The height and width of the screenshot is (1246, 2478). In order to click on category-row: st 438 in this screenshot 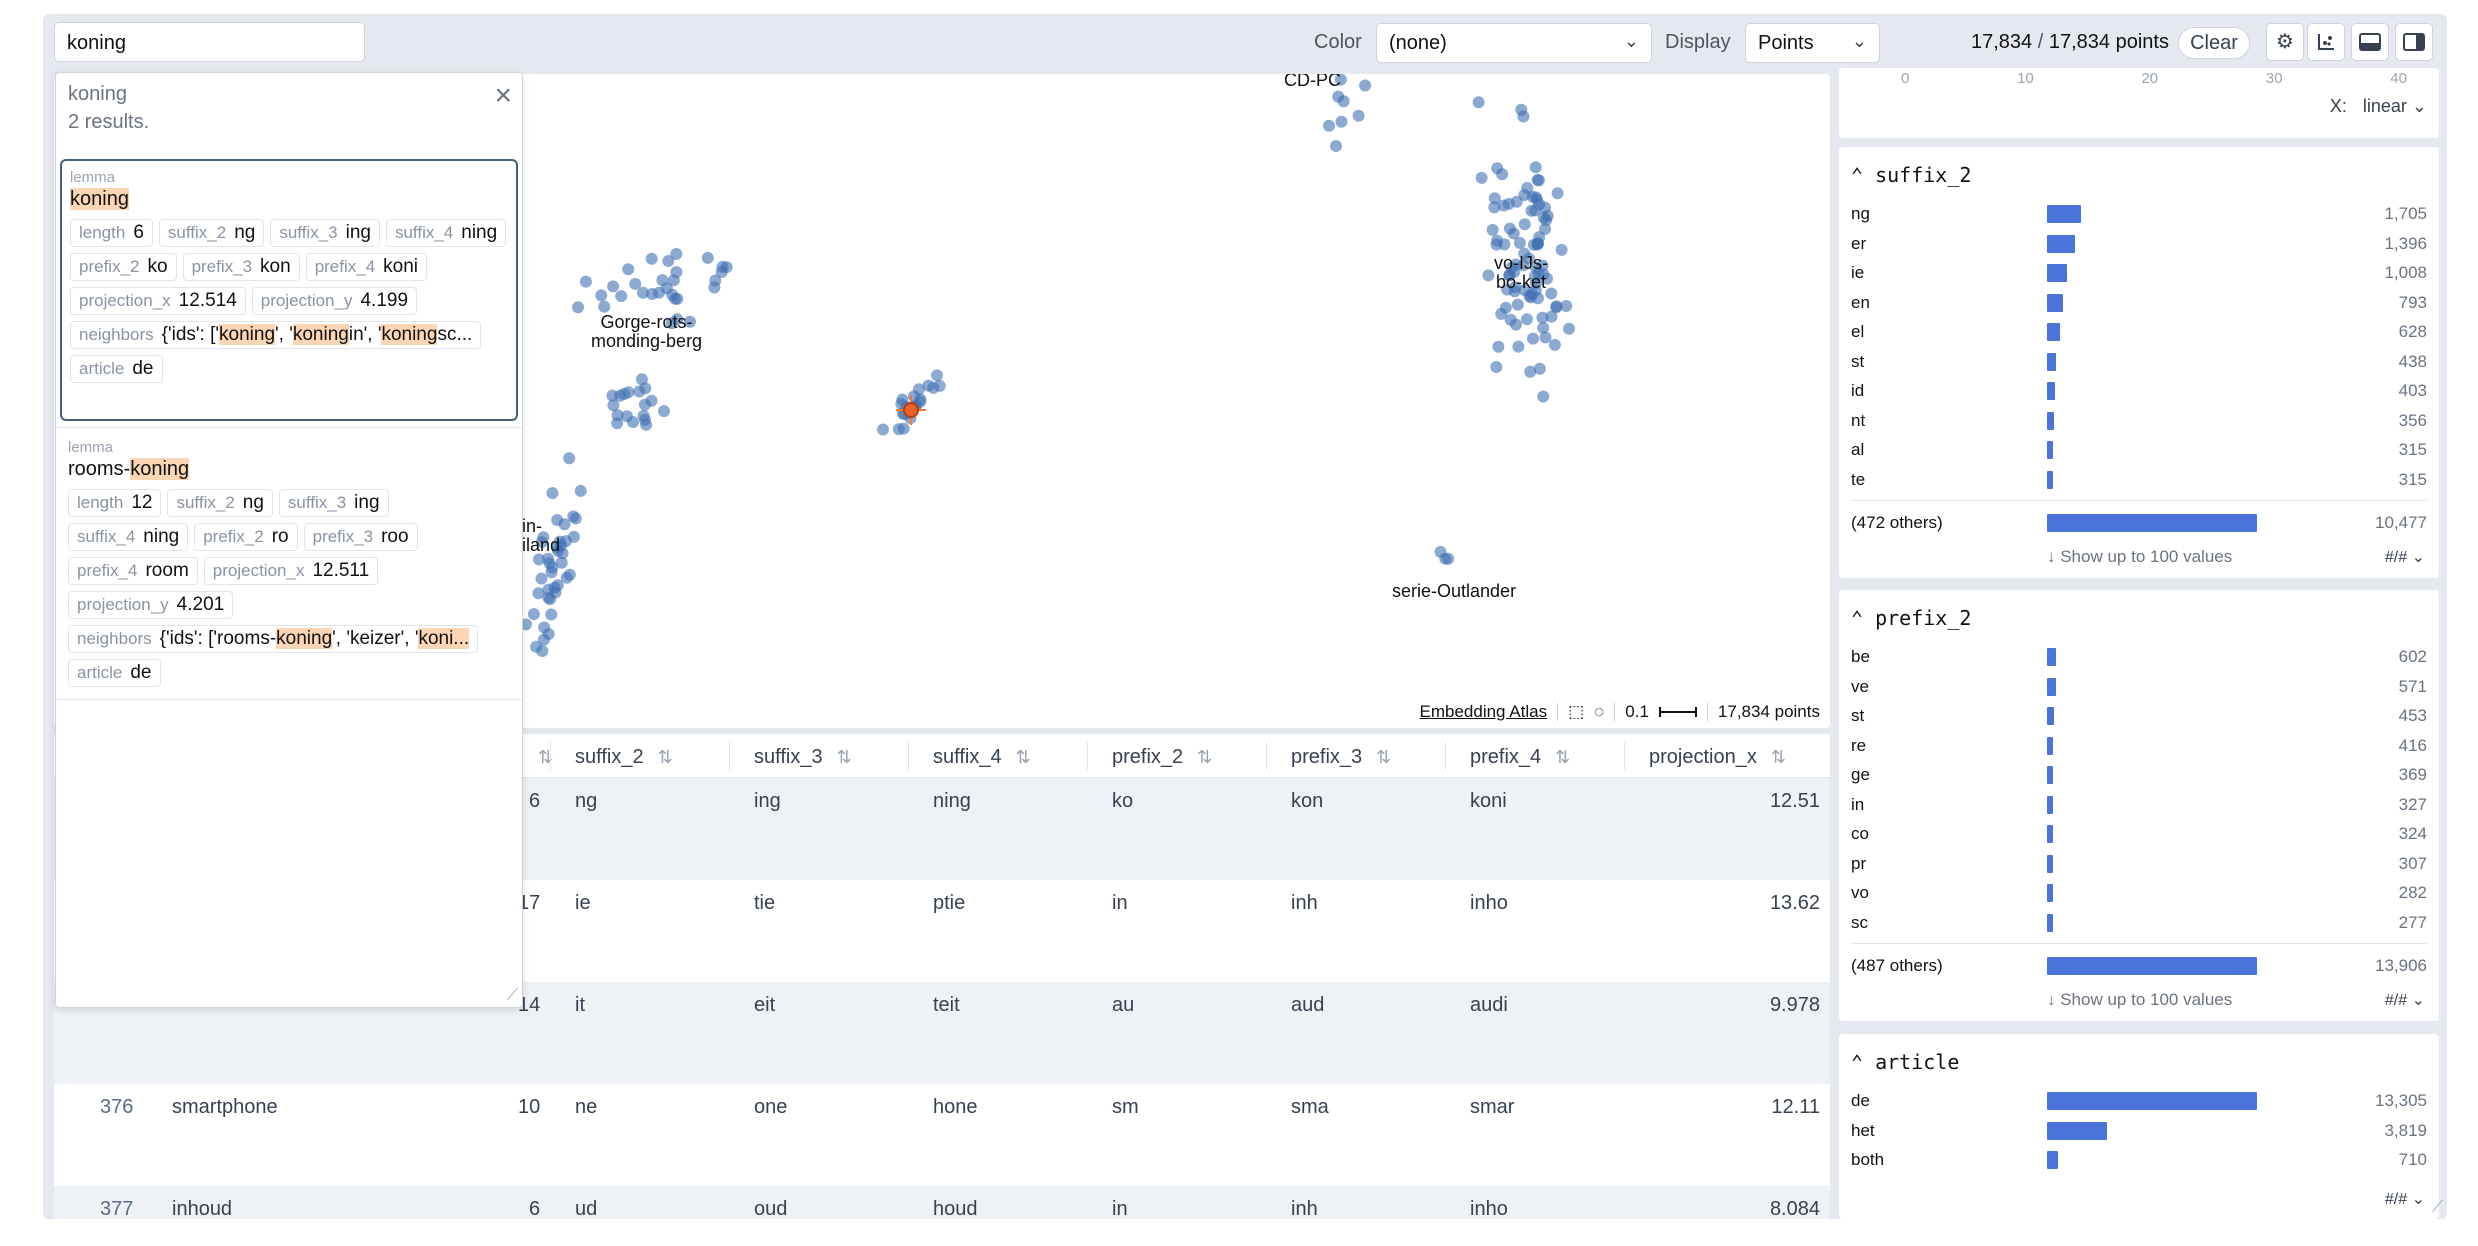, I will do `click(2139, 361)`.